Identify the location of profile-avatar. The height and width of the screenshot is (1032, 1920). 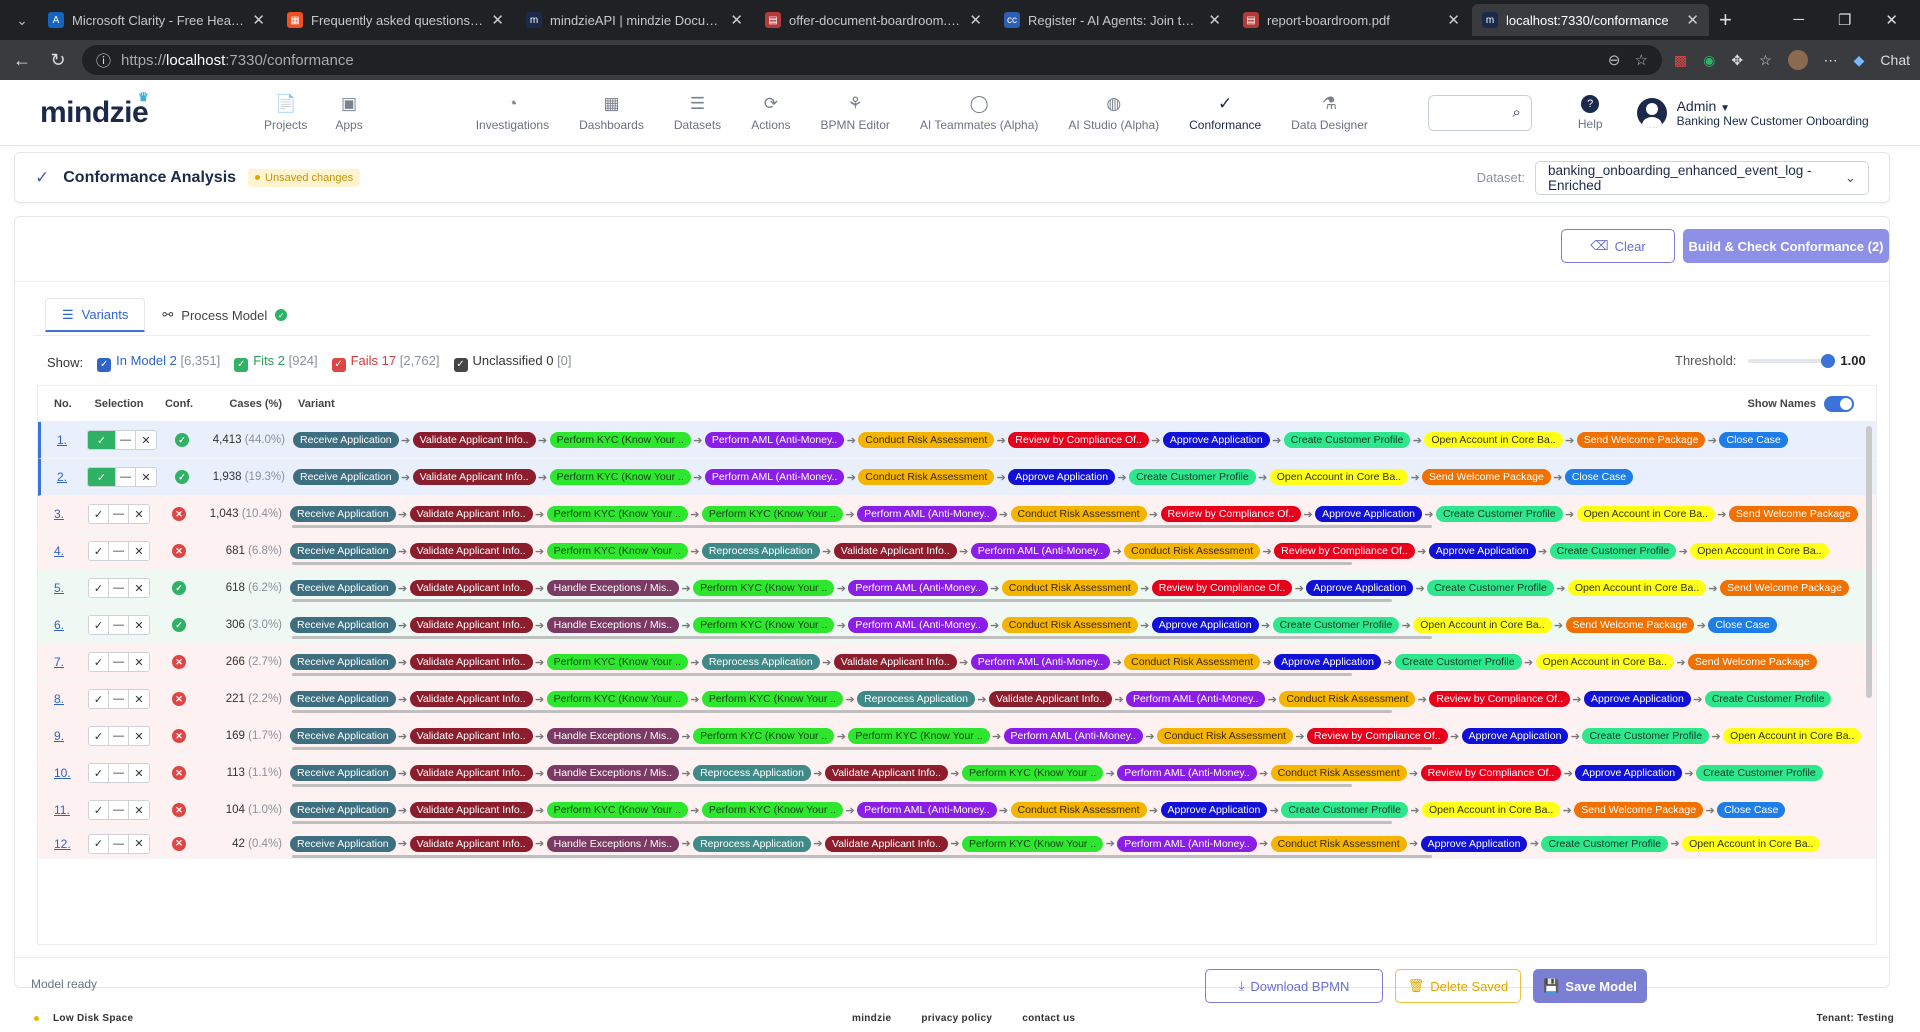
(1797, 60).